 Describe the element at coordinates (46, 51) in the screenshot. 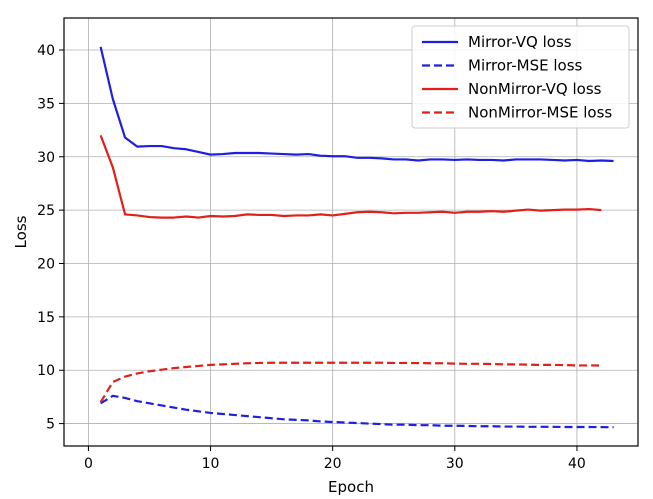

I see `y-tick-label: 40` at that location.